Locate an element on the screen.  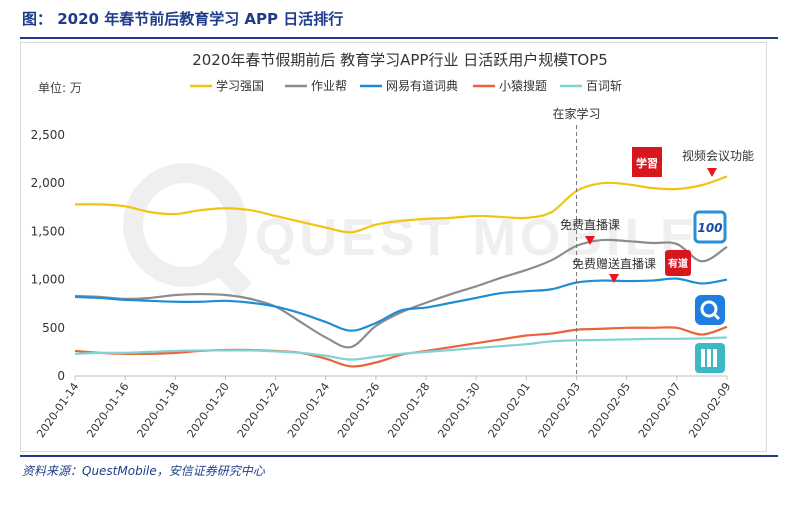
legend-label: 网易有道词典 is located at coordinates (422, 86).